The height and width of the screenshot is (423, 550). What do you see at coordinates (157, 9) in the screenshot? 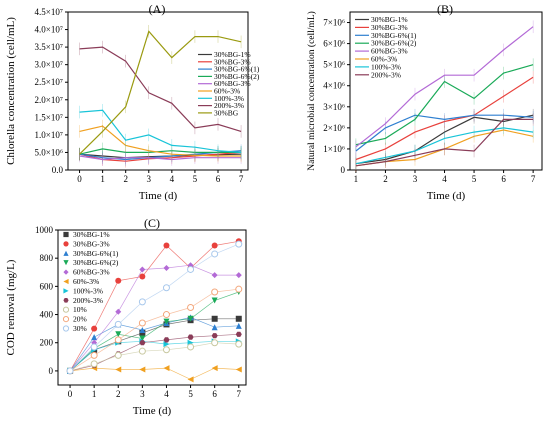
I see `panel-label: (A)` at bounding box center [157, 9].